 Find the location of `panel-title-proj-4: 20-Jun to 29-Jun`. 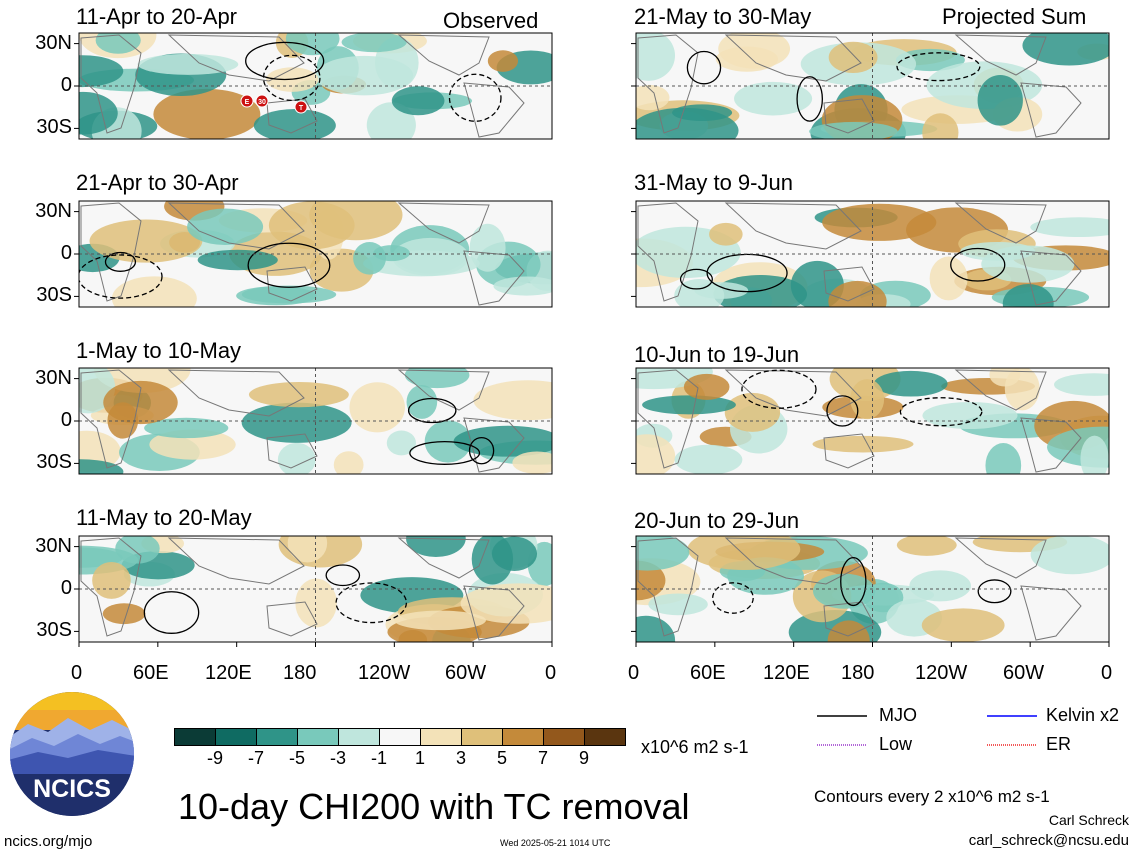

panel-title-proj-4: 20-Jun to 29-Jun is located at coordinates (717, 520).